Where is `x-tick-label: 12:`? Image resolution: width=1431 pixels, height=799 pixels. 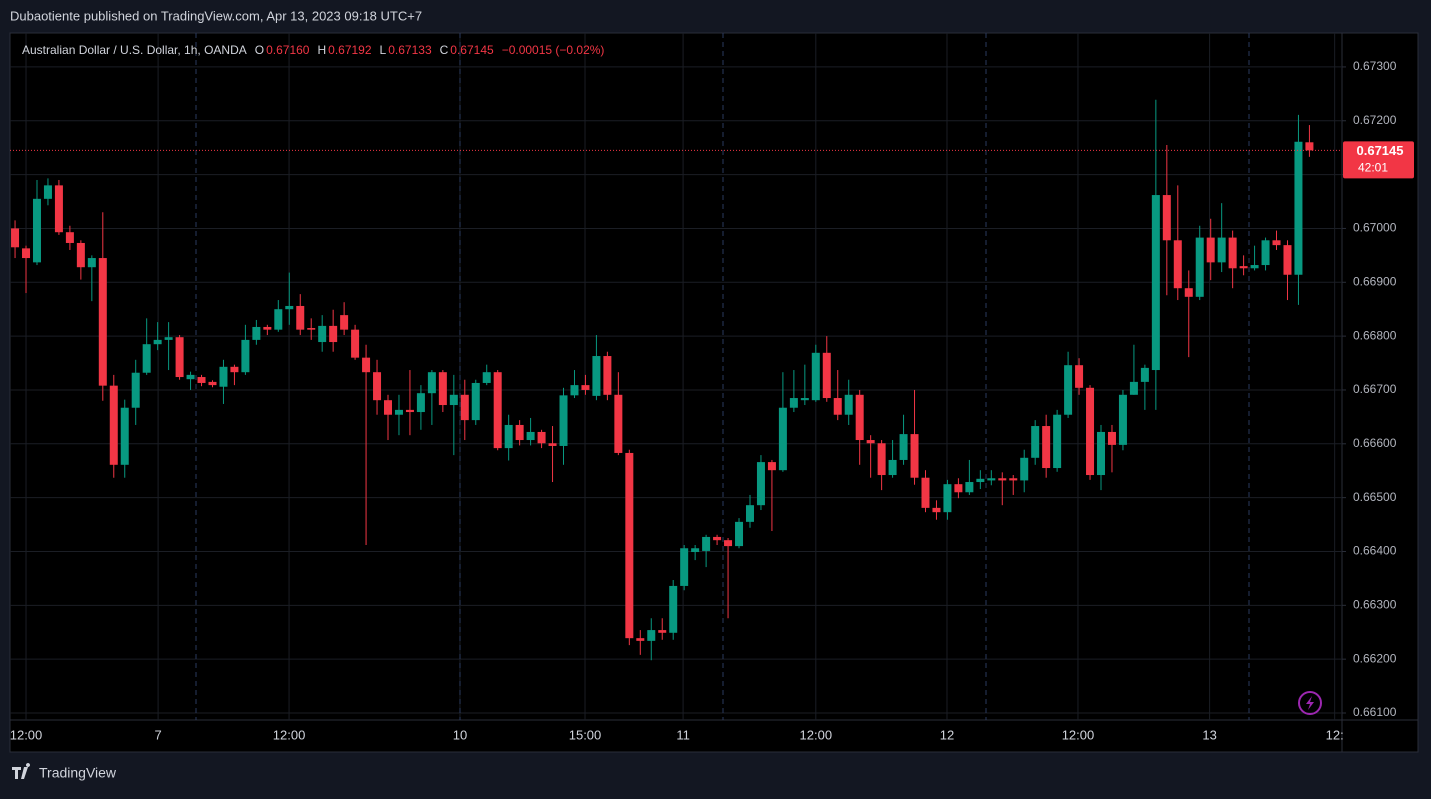 x-tick-label: 12: is located at coordinates (1335, 734).